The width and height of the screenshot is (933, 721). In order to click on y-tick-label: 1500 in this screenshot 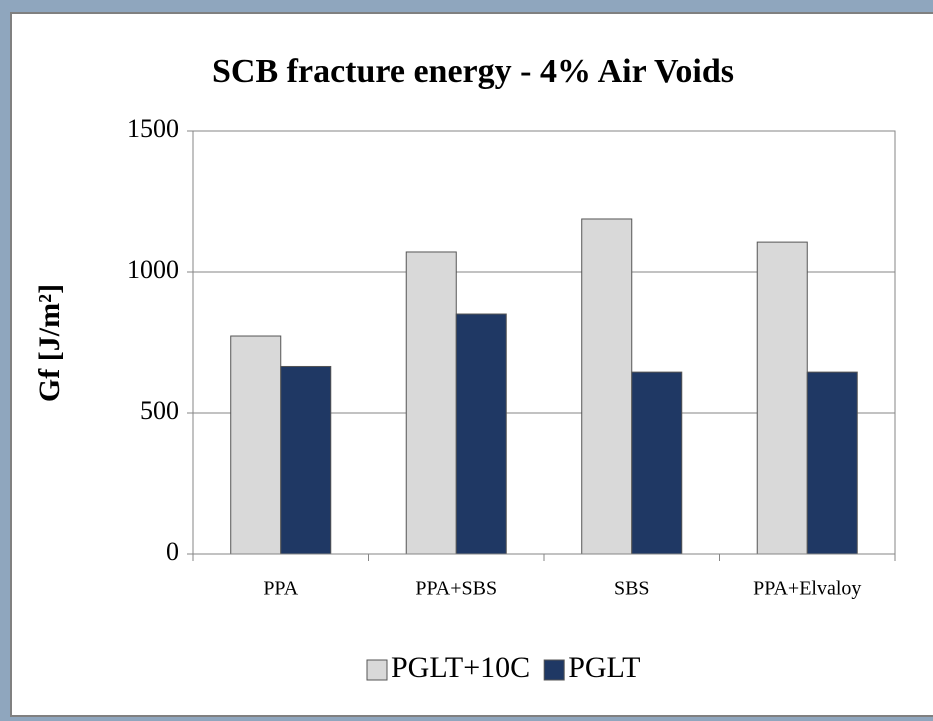, I will do `click(153, 128)`.